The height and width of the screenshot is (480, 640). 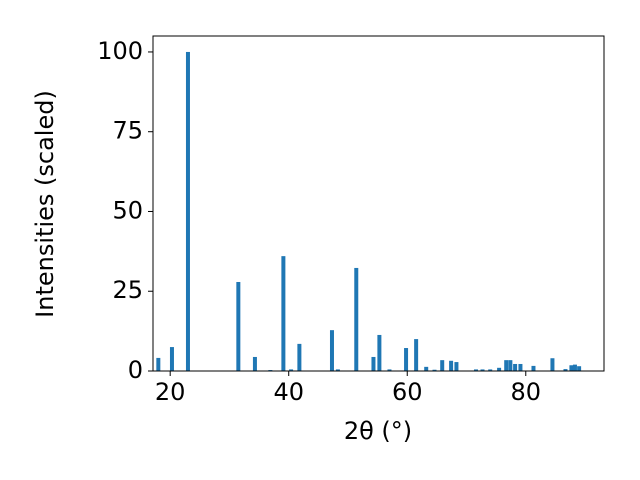 What do you see at coordinates (170, 392) in the screenshot?
I see `x-tick-label: 20` at bounding box center [170, 392].